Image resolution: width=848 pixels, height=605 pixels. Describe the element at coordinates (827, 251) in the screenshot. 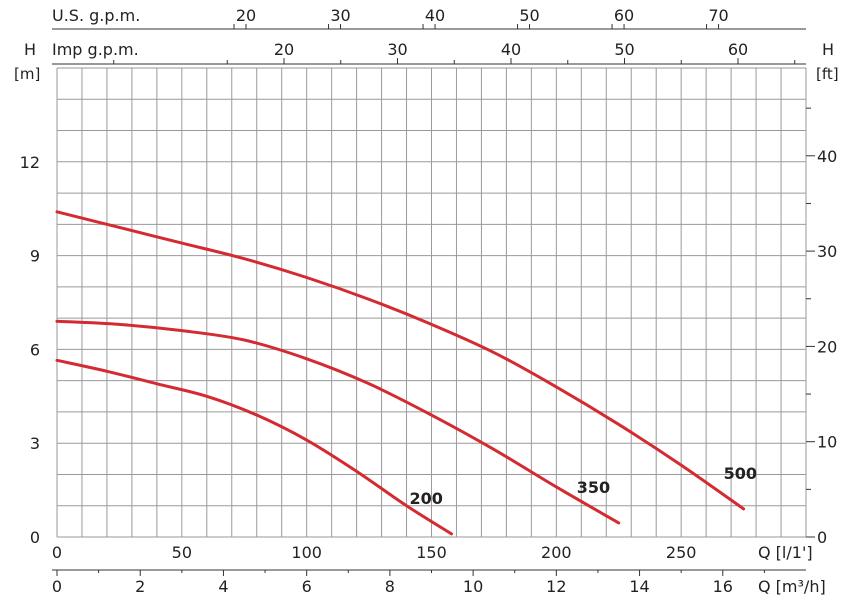

I see `y-right-tick-label: 30` at that location.